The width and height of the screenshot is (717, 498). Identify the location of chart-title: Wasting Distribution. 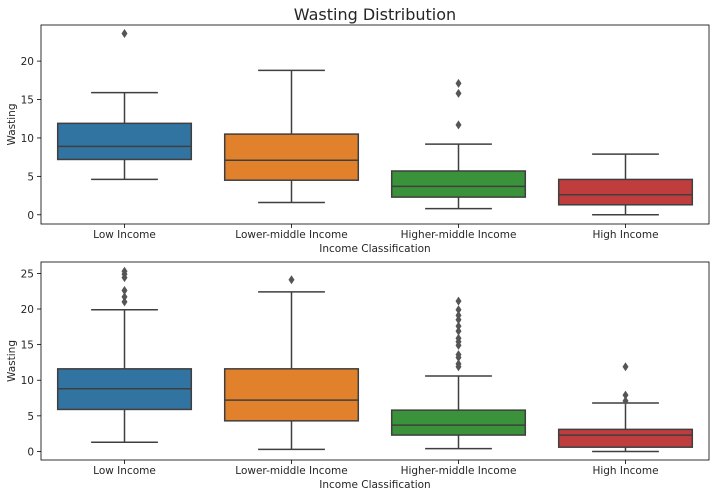
(375, 14).